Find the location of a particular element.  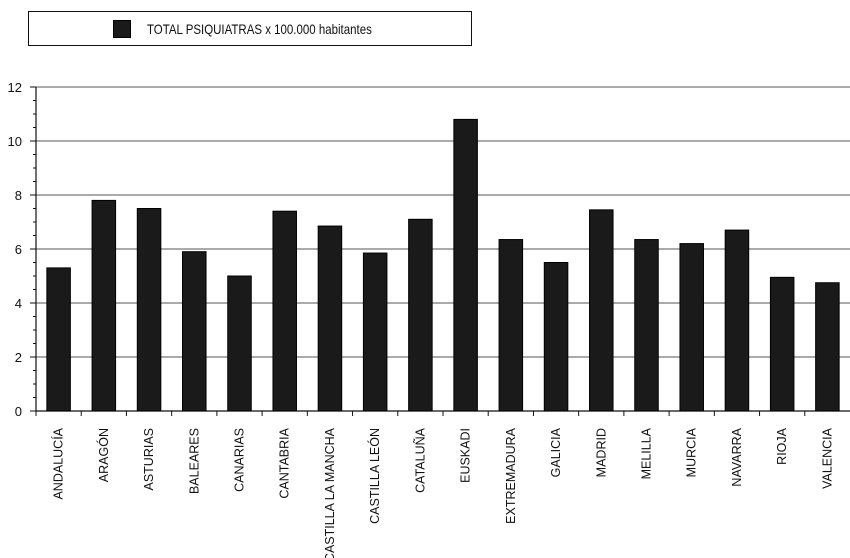

category-label: EXTREMADURA is located at coordinates (511, 475).